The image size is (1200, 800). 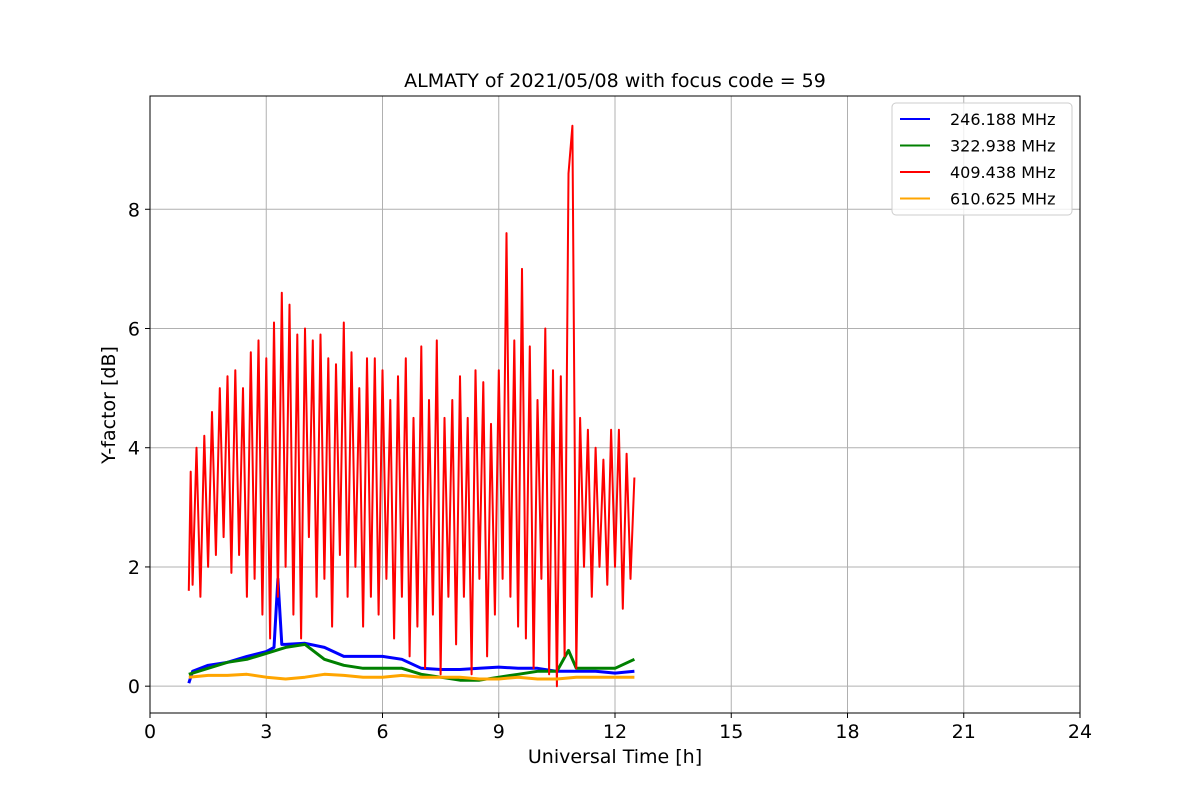 I want to click on y-tick-label: 0, so click(x=134, y=687).